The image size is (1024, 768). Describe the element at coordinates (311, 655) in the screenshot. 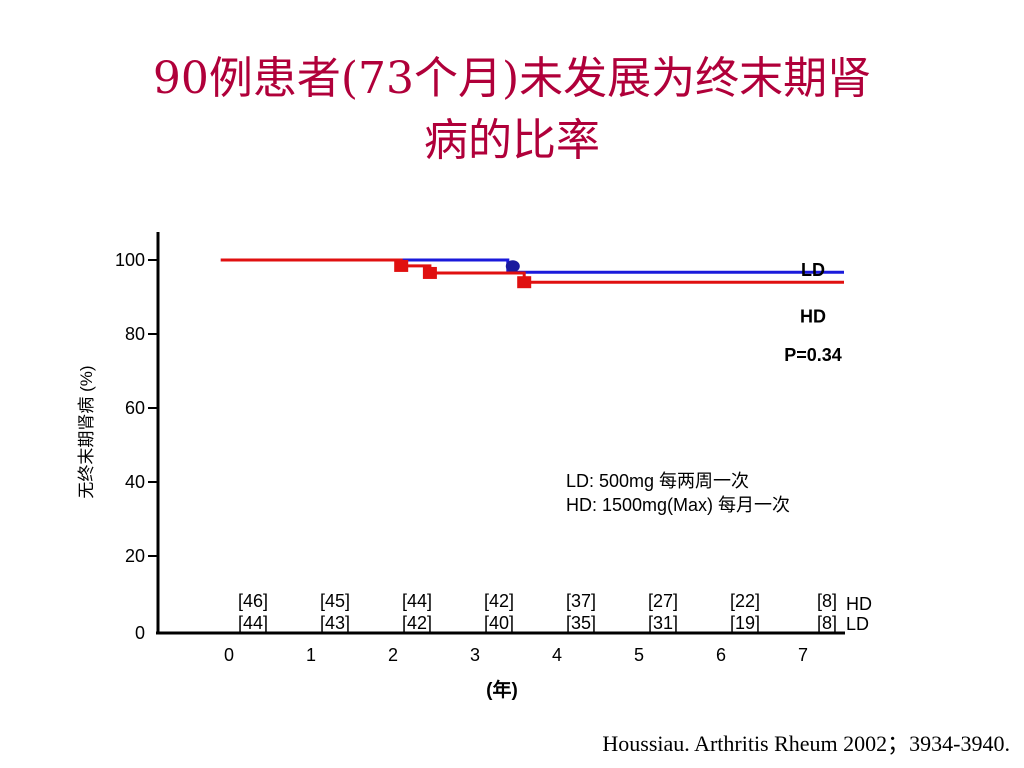

I see `x-tick-label: 1` at that location.